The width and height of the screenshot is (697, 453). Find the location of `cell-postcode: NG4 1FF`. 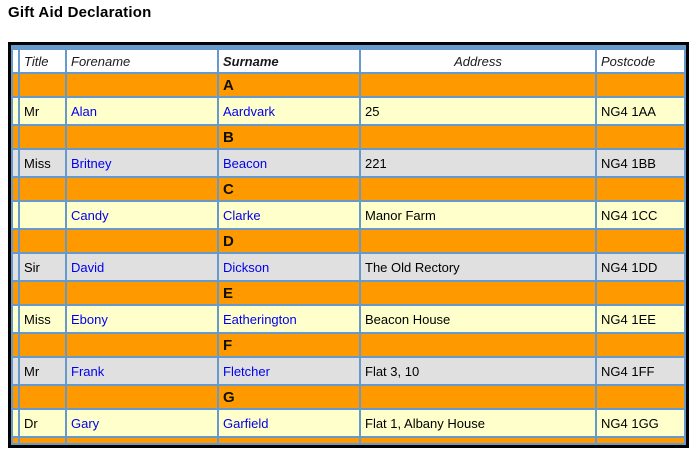

cell-postcode: NG4 1FF is located at coordinates (640, 371).